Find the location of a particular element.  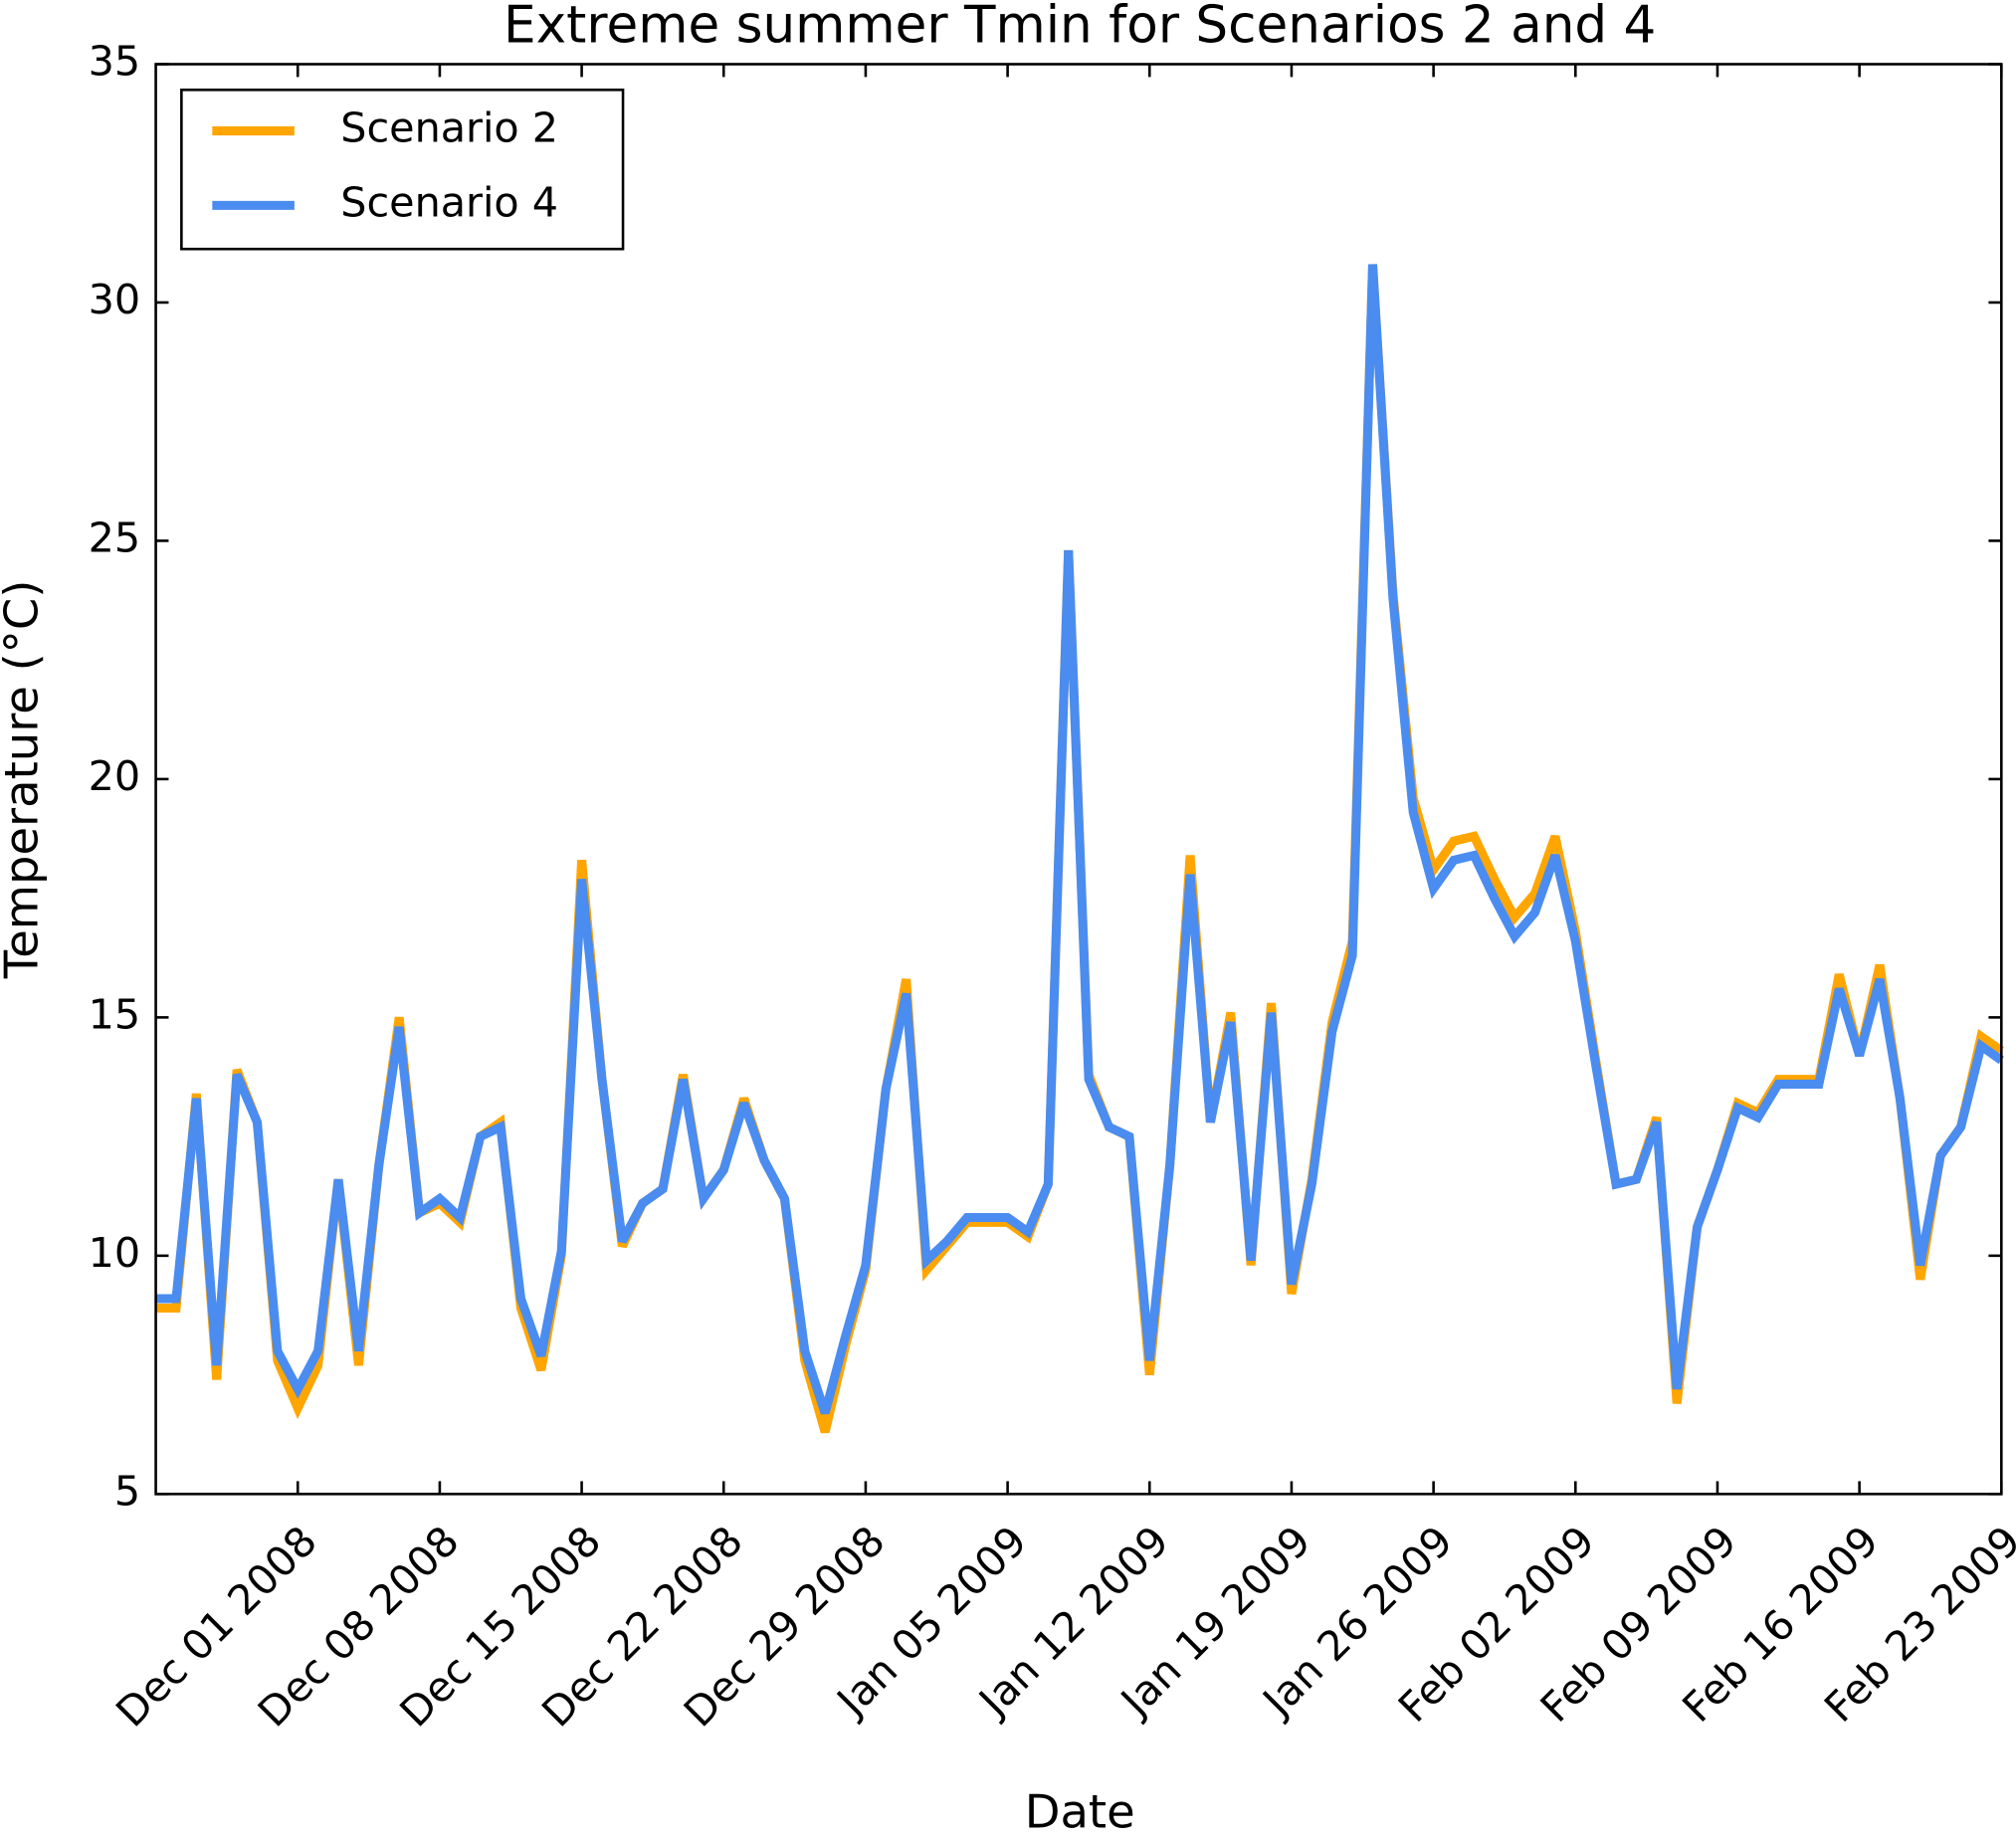

y-tick-label: 30 is located at coordinates (115, 300).